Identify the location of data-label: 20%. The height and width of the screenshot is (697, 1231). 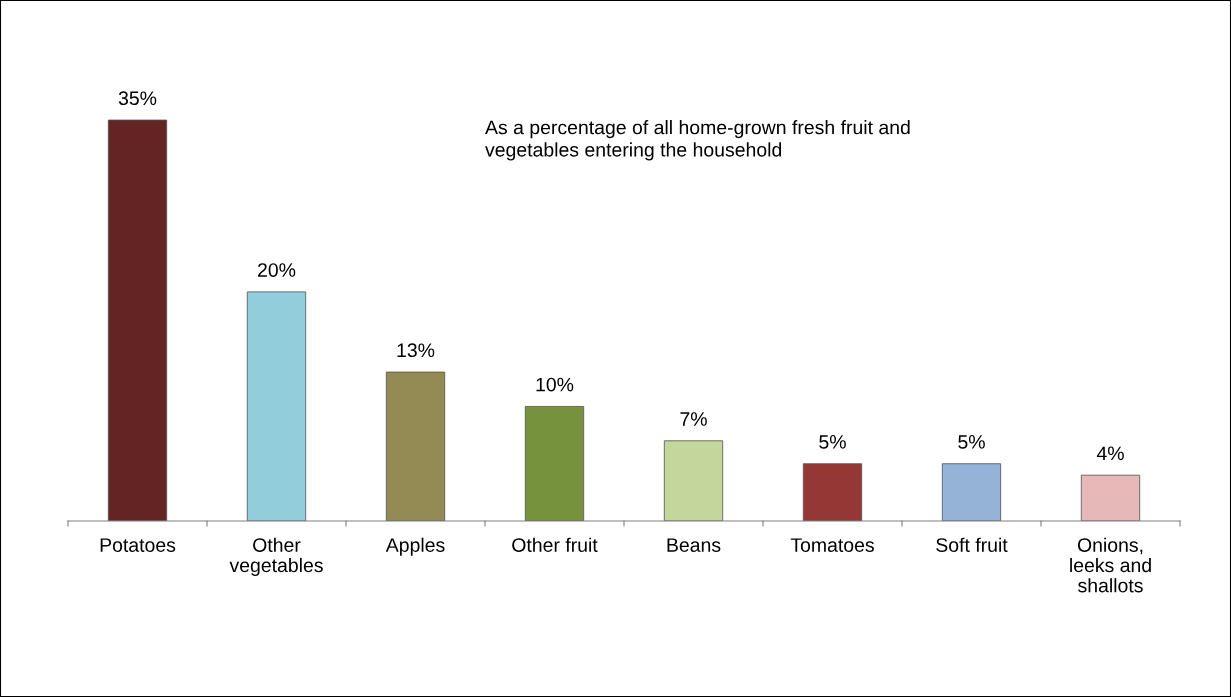
(277, 270).